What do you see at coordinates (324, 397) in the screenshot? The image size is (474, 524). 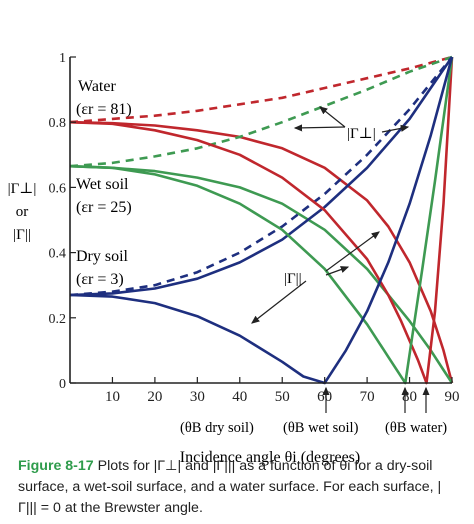 I see `x-tick-label-60: 60` at bounding box center [324, 397].